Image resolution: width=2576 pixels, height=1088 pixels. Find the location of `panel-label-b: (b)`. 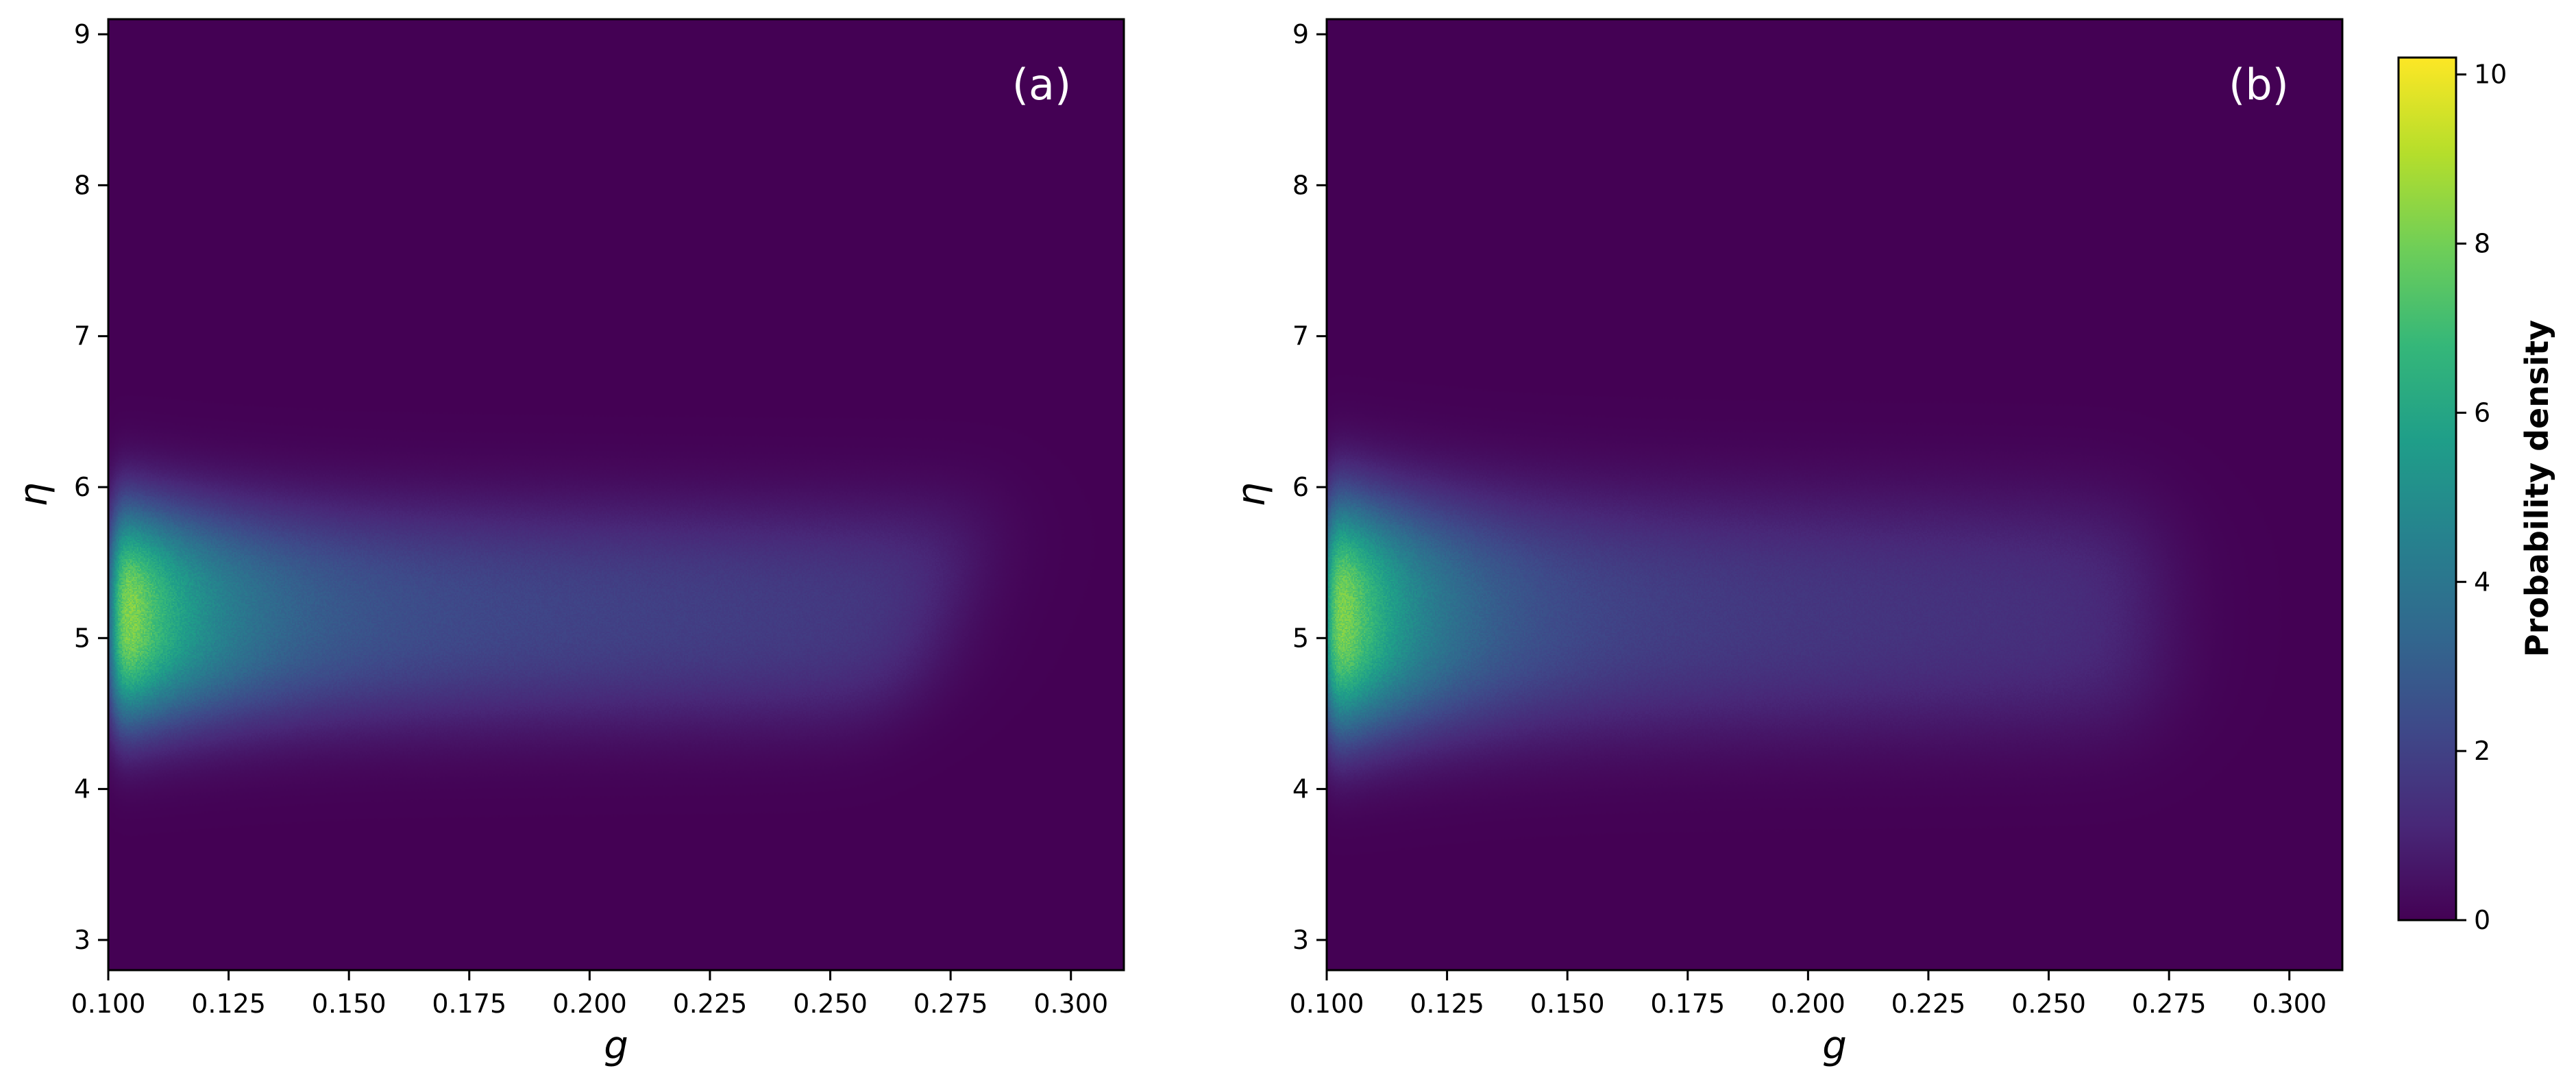

panel-label-b: (b) is located at coordinates (2259, 85).